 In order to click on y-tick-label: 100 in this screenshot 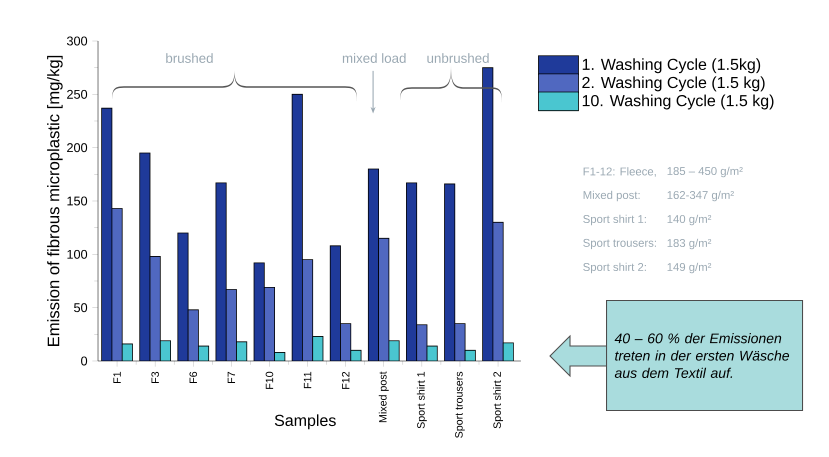, I will do `click(77, 254)`.